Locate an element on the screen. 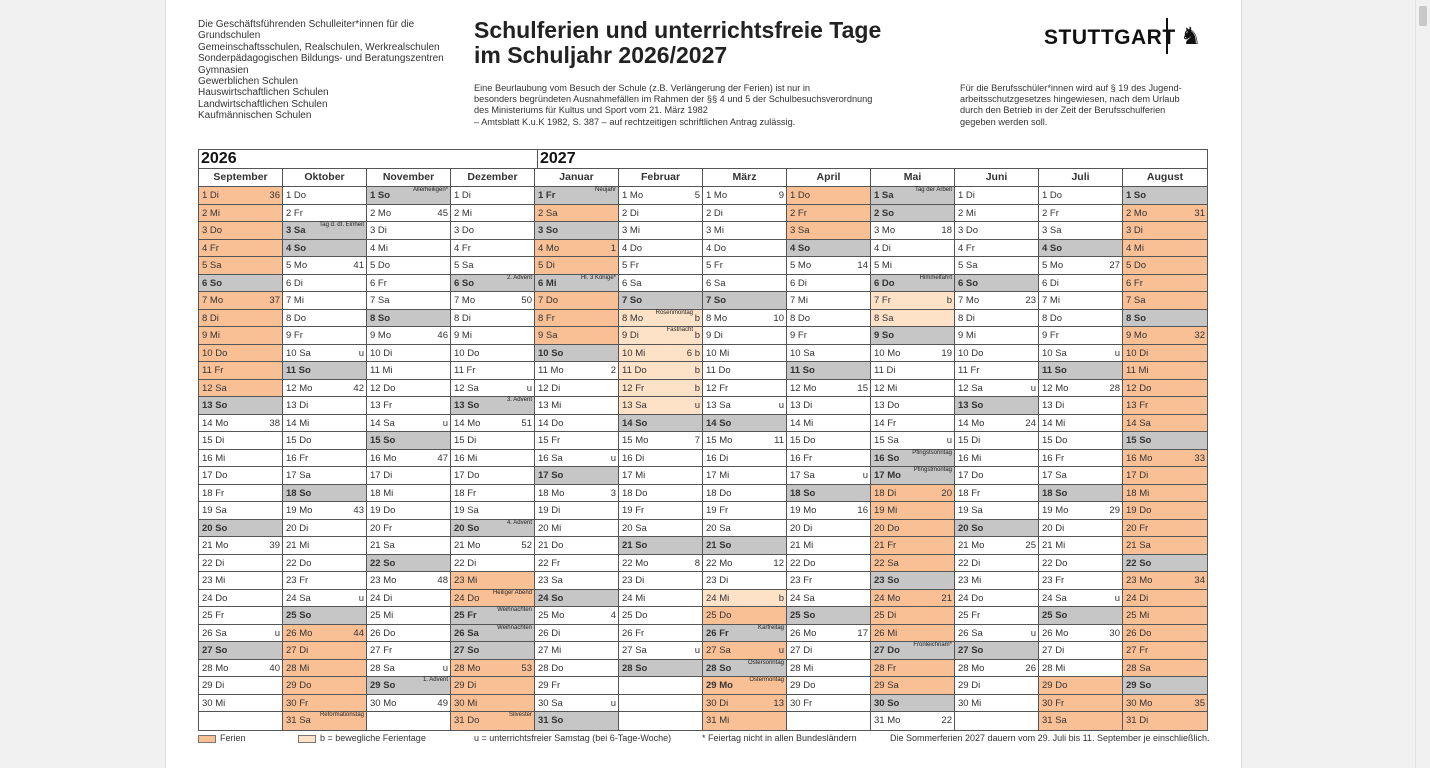 The height and width of the screenshot is (768, 1430). month-header: März is located at coordinates (744, 178).